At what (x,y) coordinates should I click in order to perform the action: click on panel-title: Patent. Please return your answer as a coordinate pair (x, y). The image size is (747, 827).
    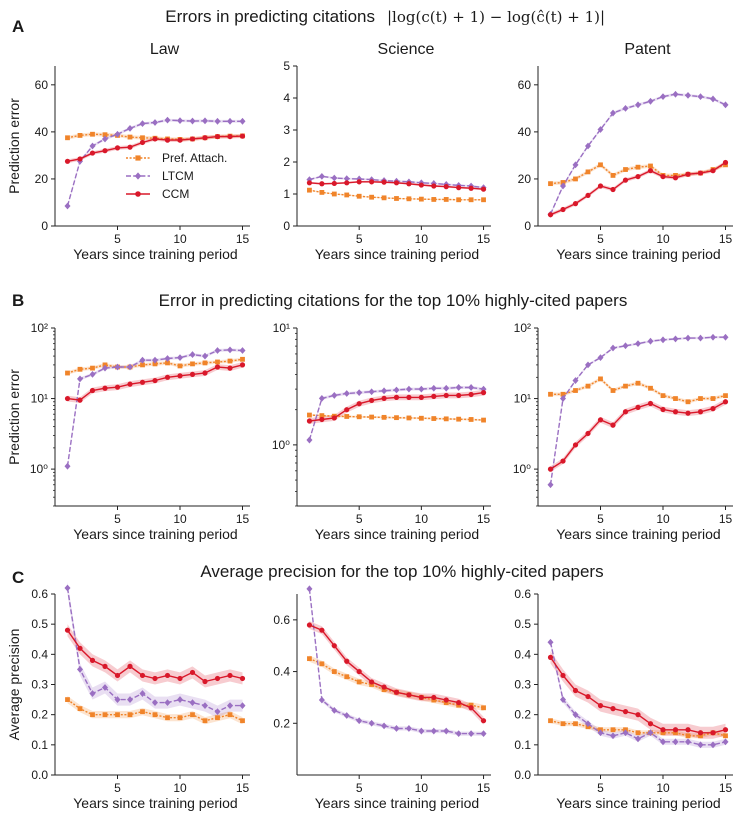
    Looking at the image, I should click on (647, 49).